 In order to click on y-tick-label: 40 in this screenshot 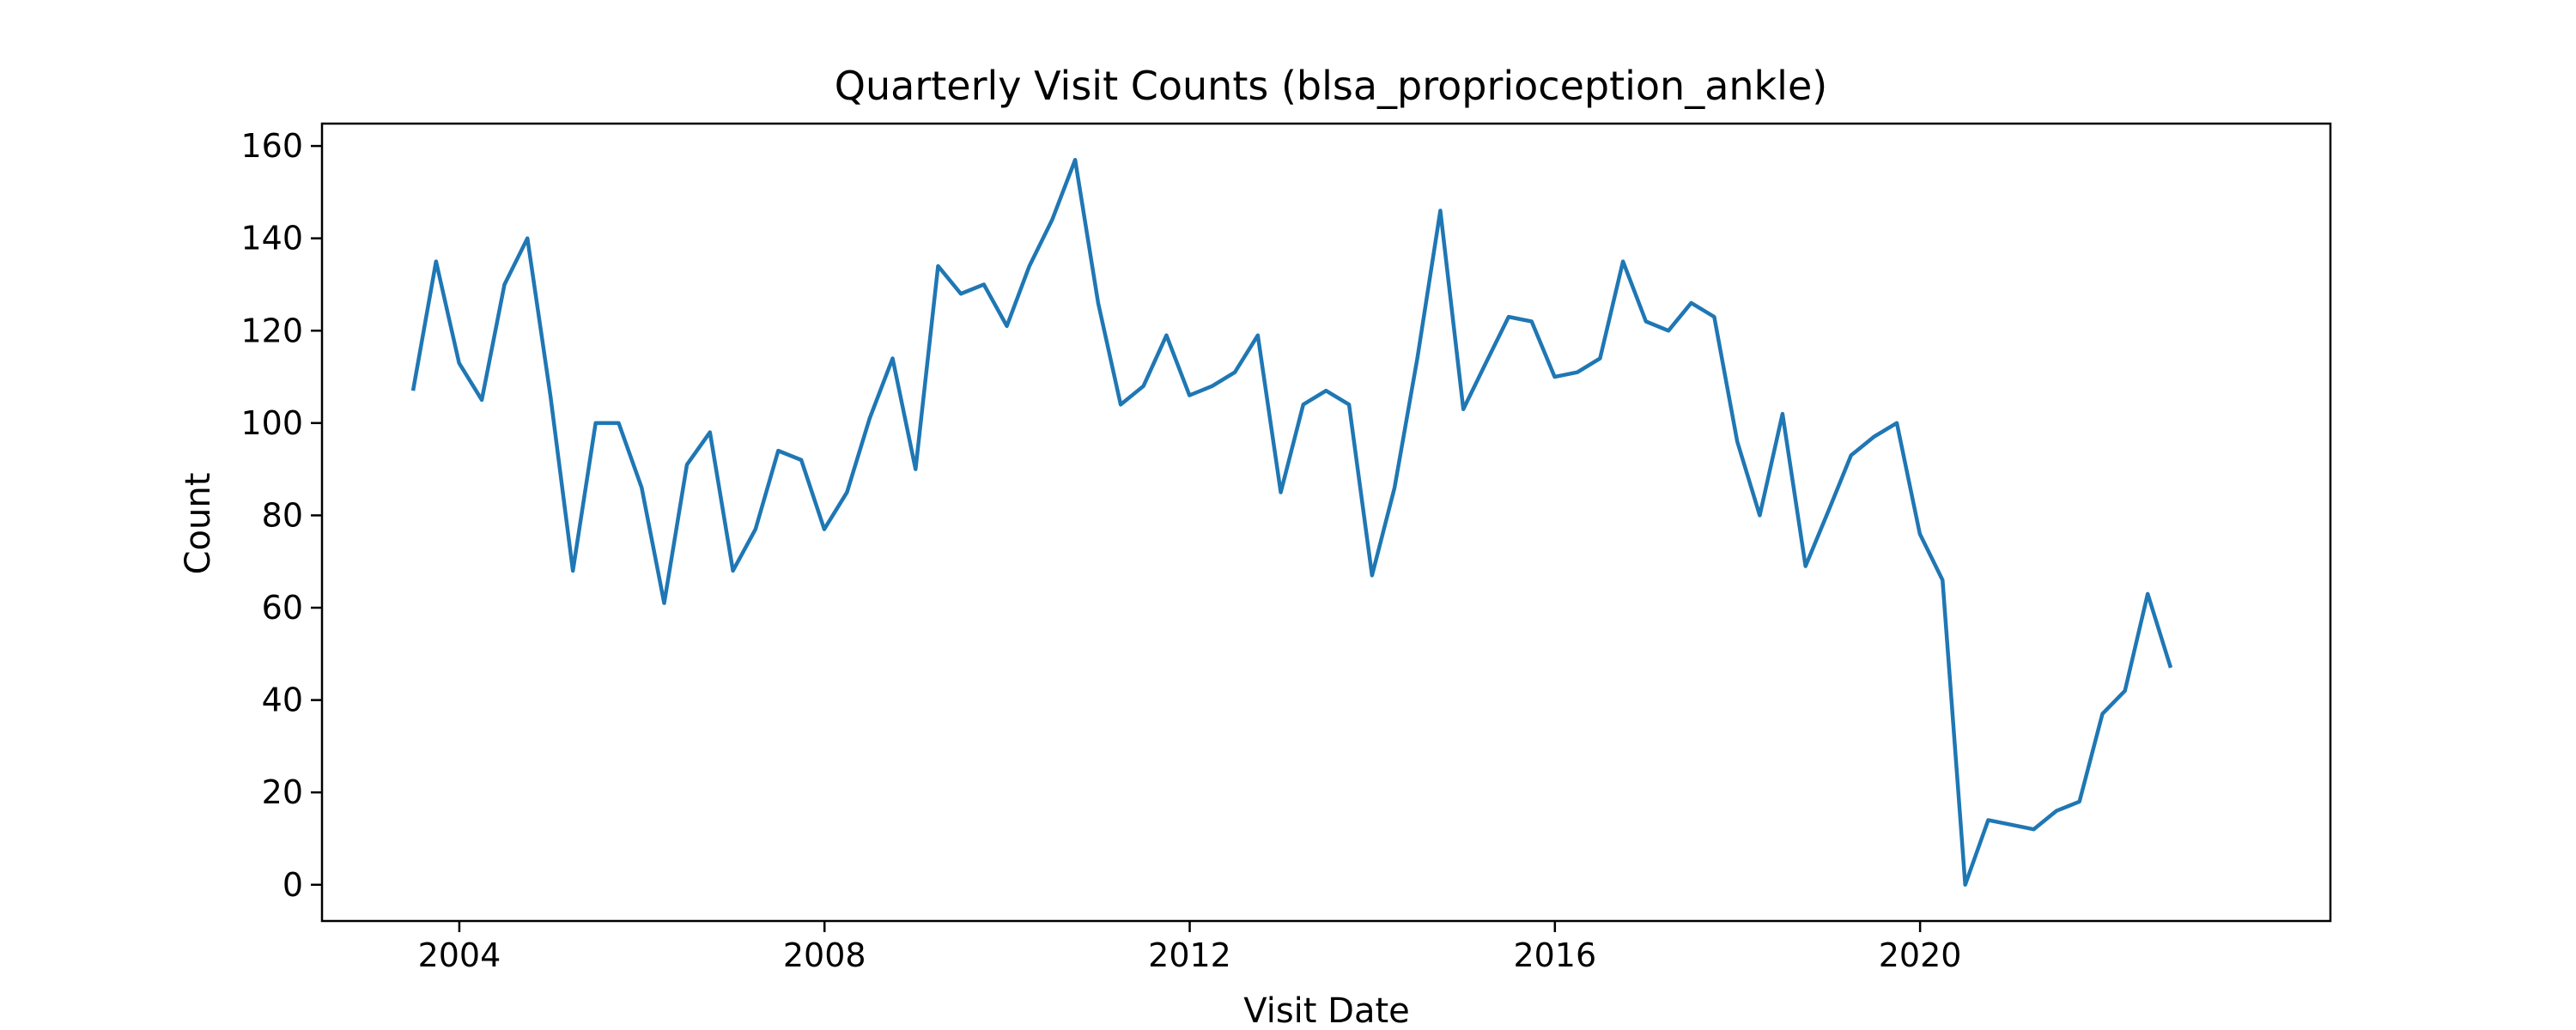, I will do `click(282, 700)`.